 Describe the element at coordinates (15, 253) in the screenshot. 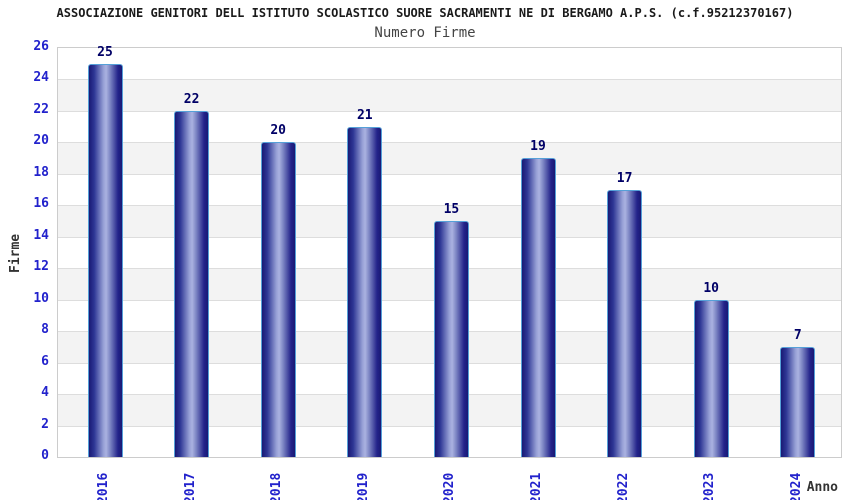

I see `y-axis-label: Firme` at that location.